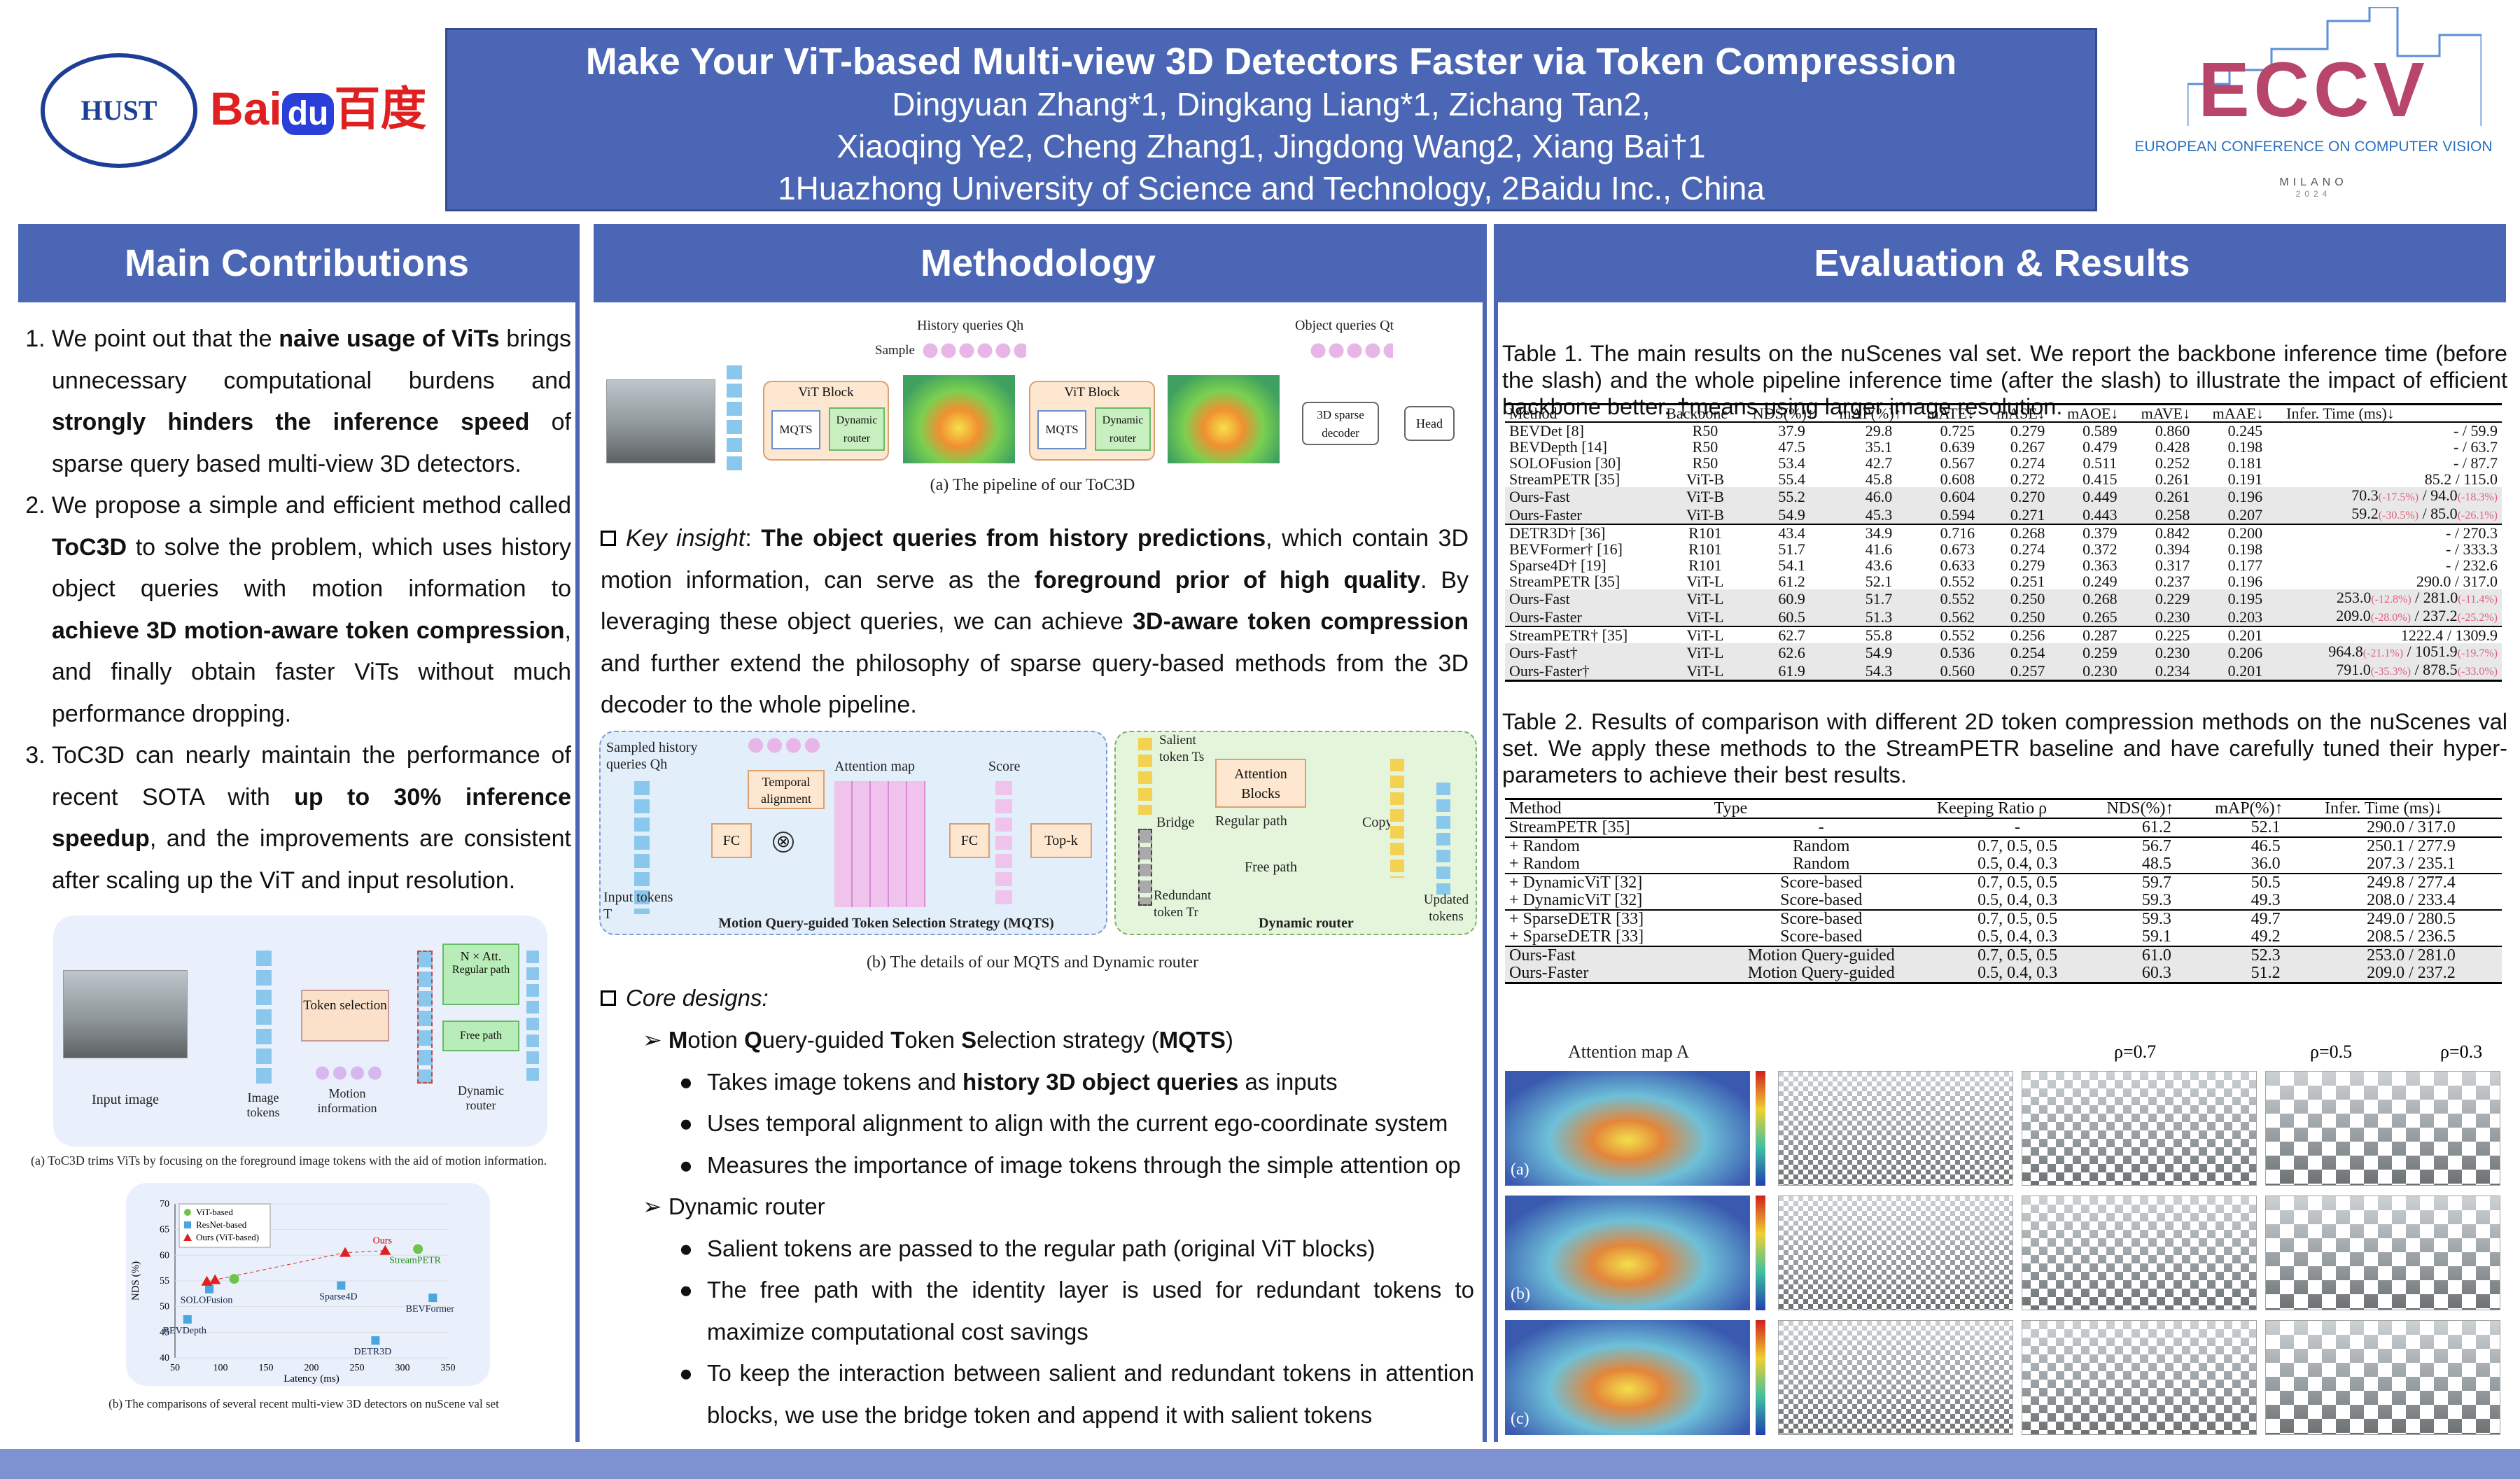 This screenshot has height=1479, width=2520. Describe the element at coordinates (227, 1237) in the screenshot. I see `legend-entry: Ours (ViT-based)` at that location.